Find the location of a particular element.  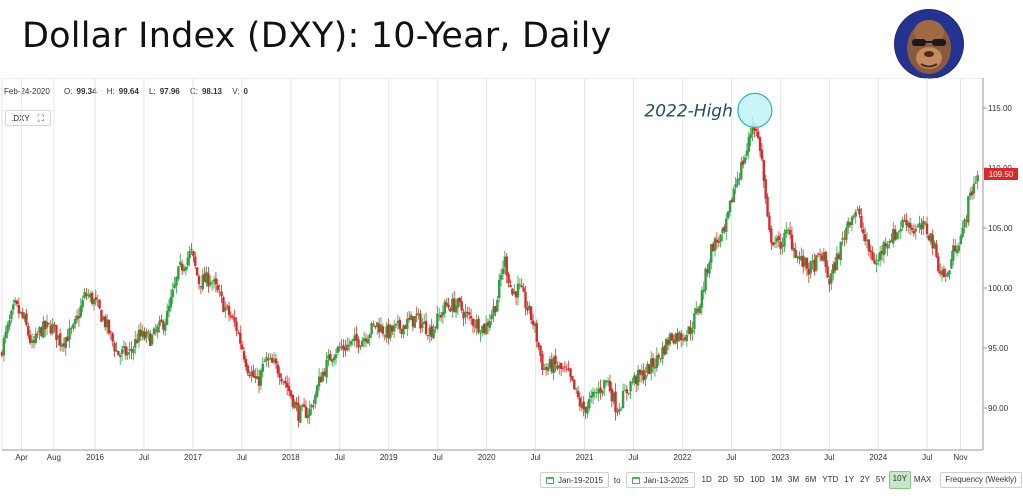

start-date-picker: Jan-19-2015 is located at coordinates (574, 480).